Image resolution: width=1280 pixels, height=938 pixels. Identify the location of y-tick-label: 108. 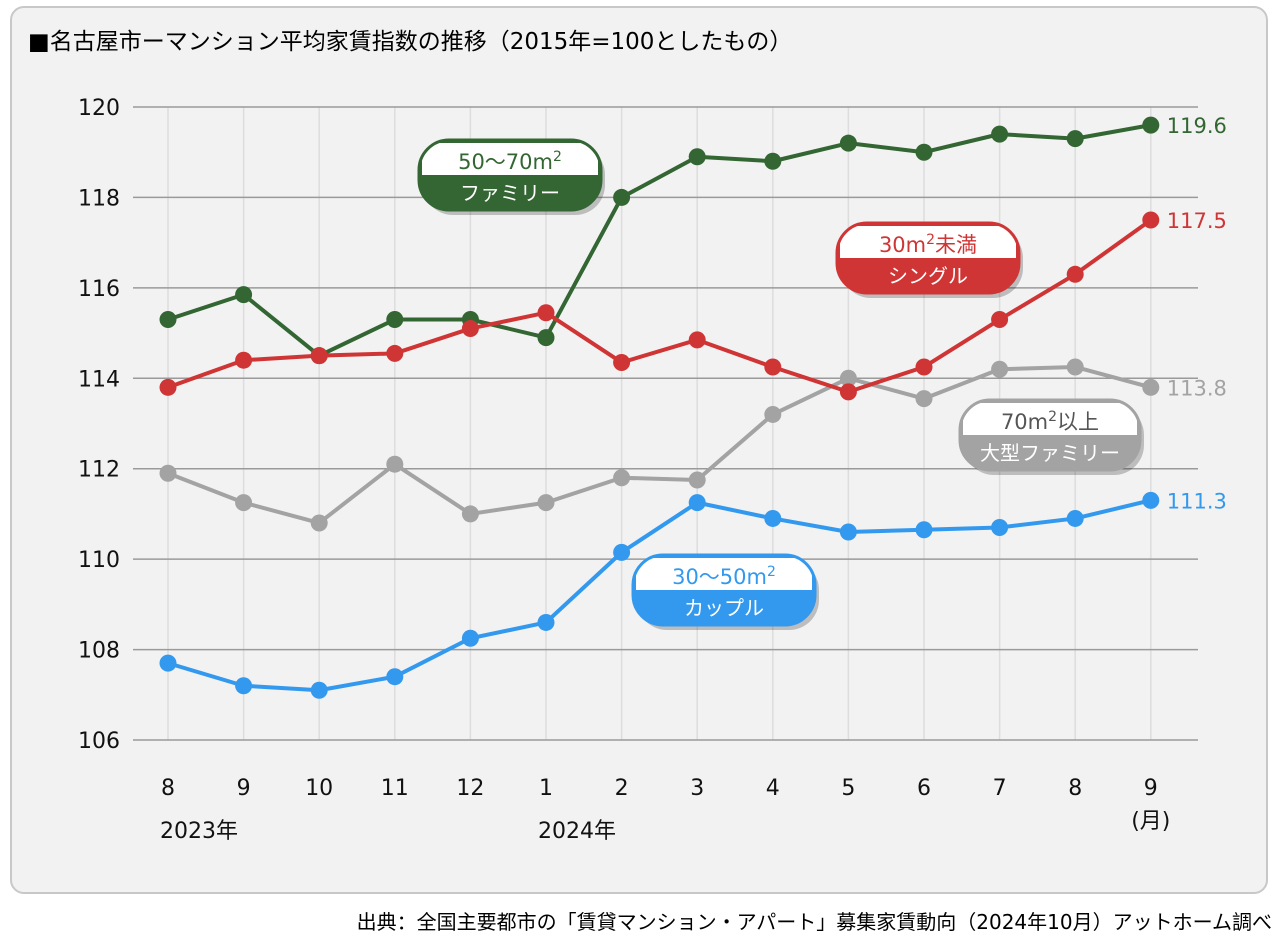
(99, 651).